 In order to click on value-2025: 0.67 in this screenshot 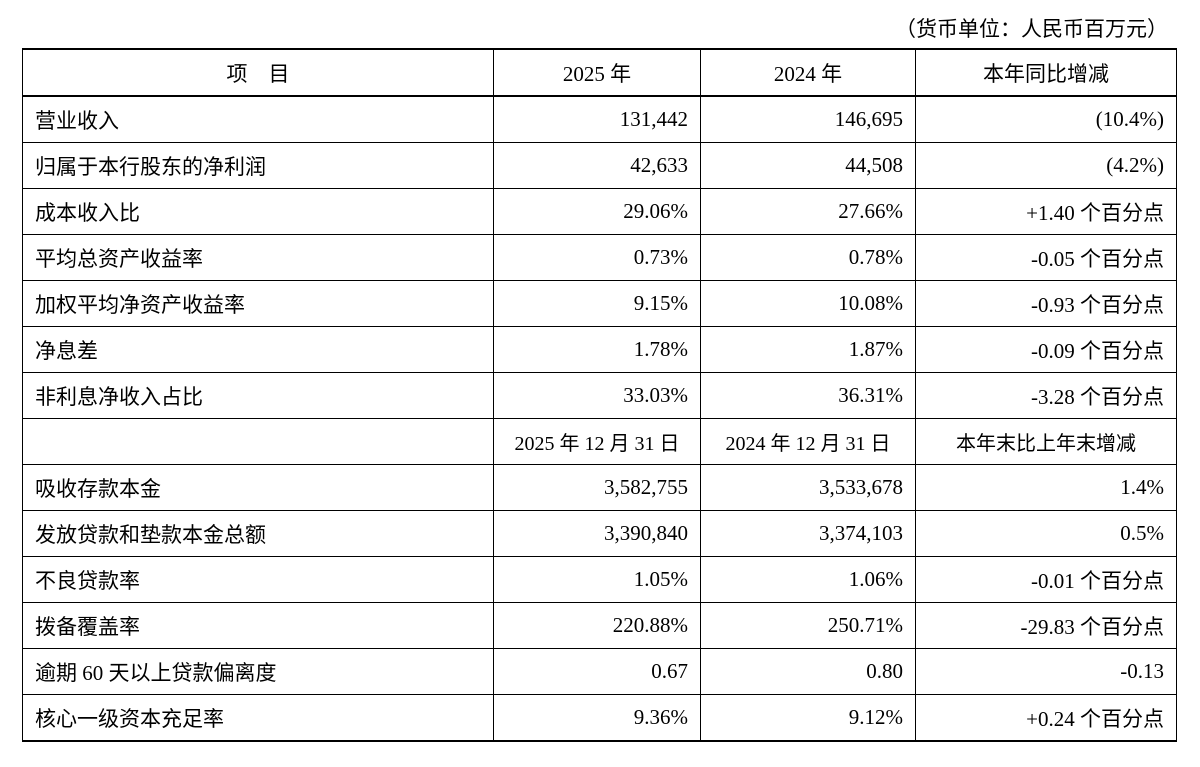, I will do `click(597, 671)`.